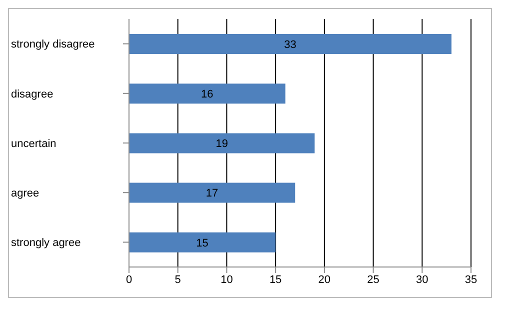  Describe the element at coordinates (471, 280) in the screenshot. I see `x-tick-label: 35` at that location.